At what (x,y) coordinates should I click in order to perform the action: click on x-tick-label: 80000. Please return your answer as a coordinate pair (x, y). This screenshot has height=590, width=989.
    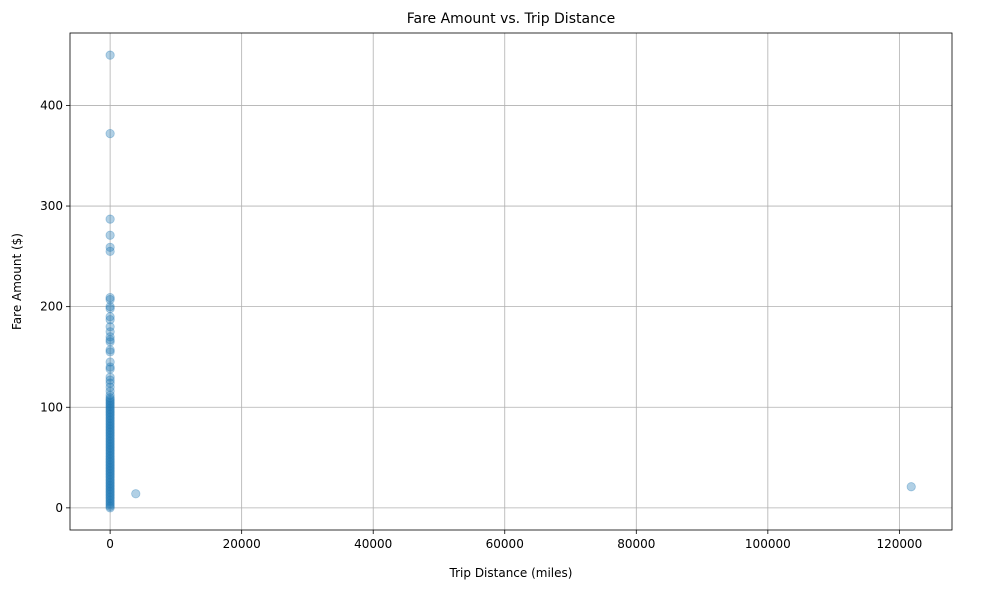
    Looking at the image, I should click on (636, 544).